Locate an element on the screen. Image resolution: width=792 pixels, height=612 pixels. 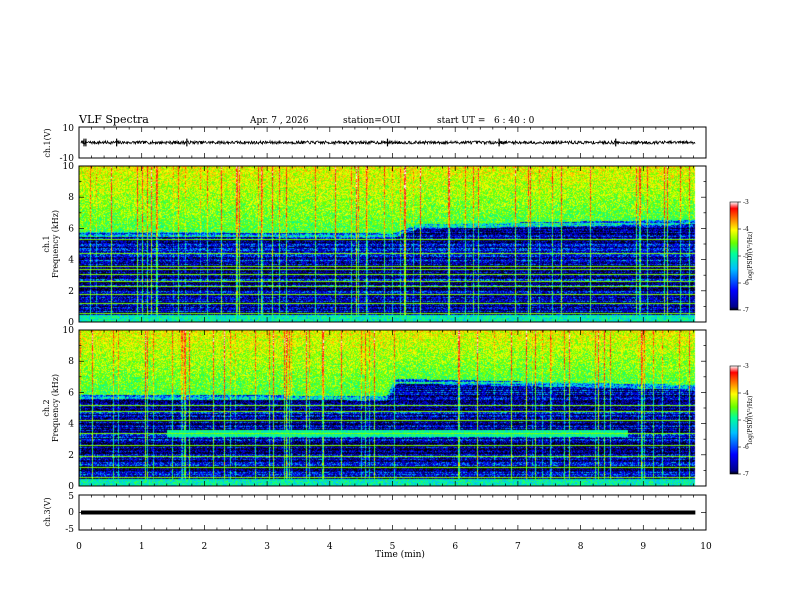
ch1-waveform-trace is located at coordinates (388, 142).